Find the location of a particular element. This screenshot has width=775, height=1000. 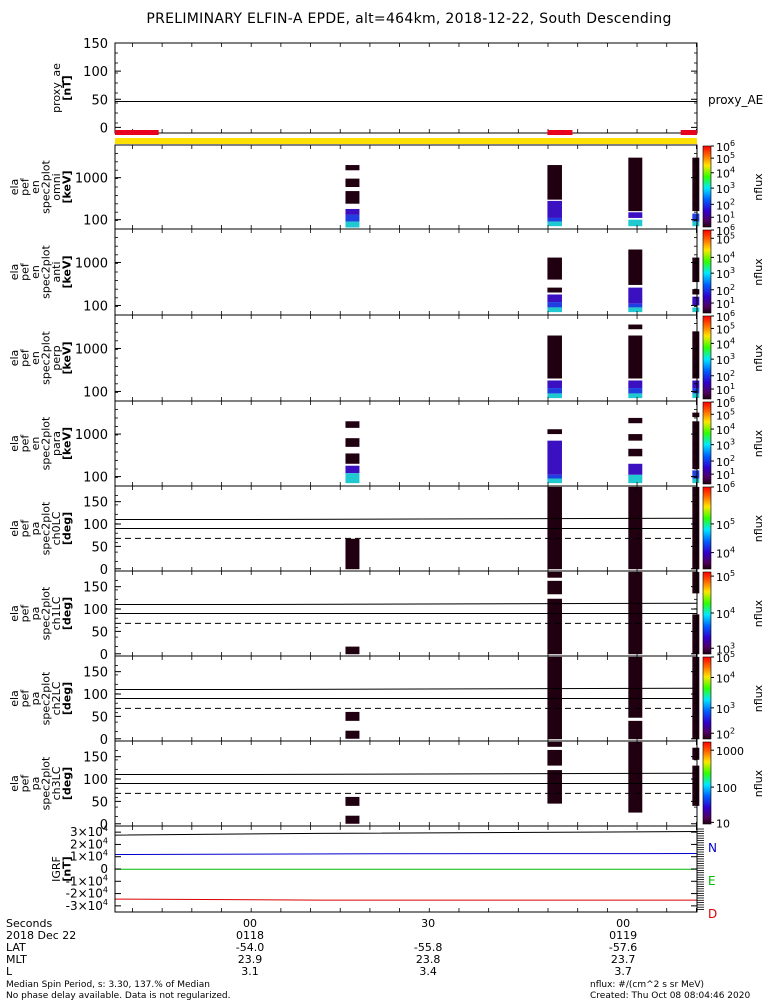

colorbar-tick-label: 10¹ is located at coordinates (725, 217).